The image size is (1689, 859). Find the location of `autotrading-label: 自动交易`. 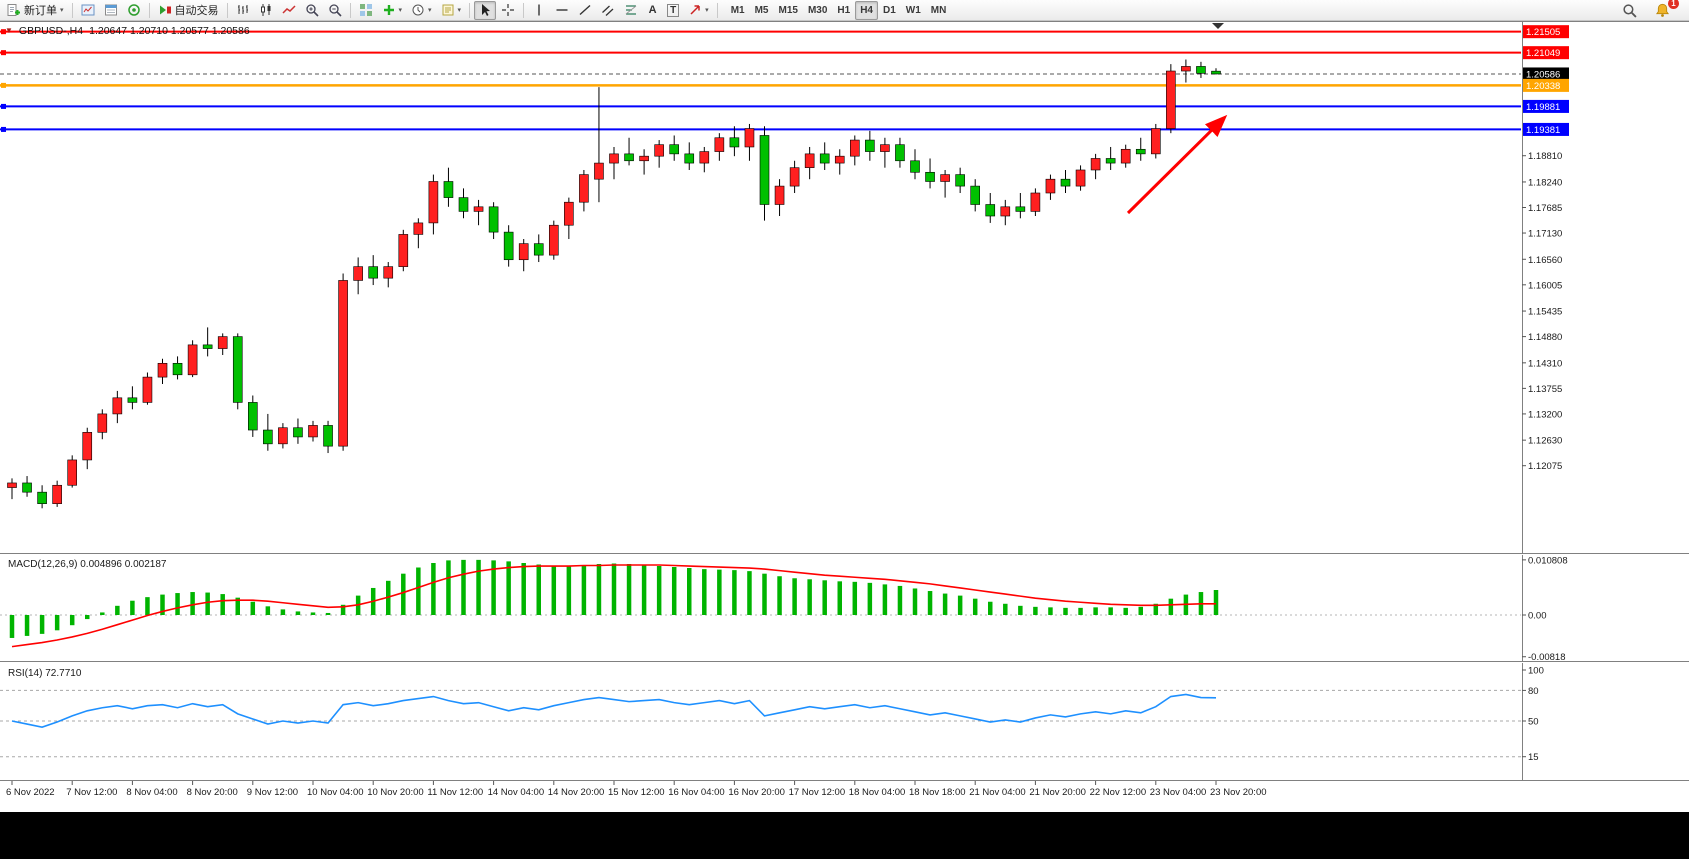

autotrading-label: 自动交易 is located at coordinates (196, 11).